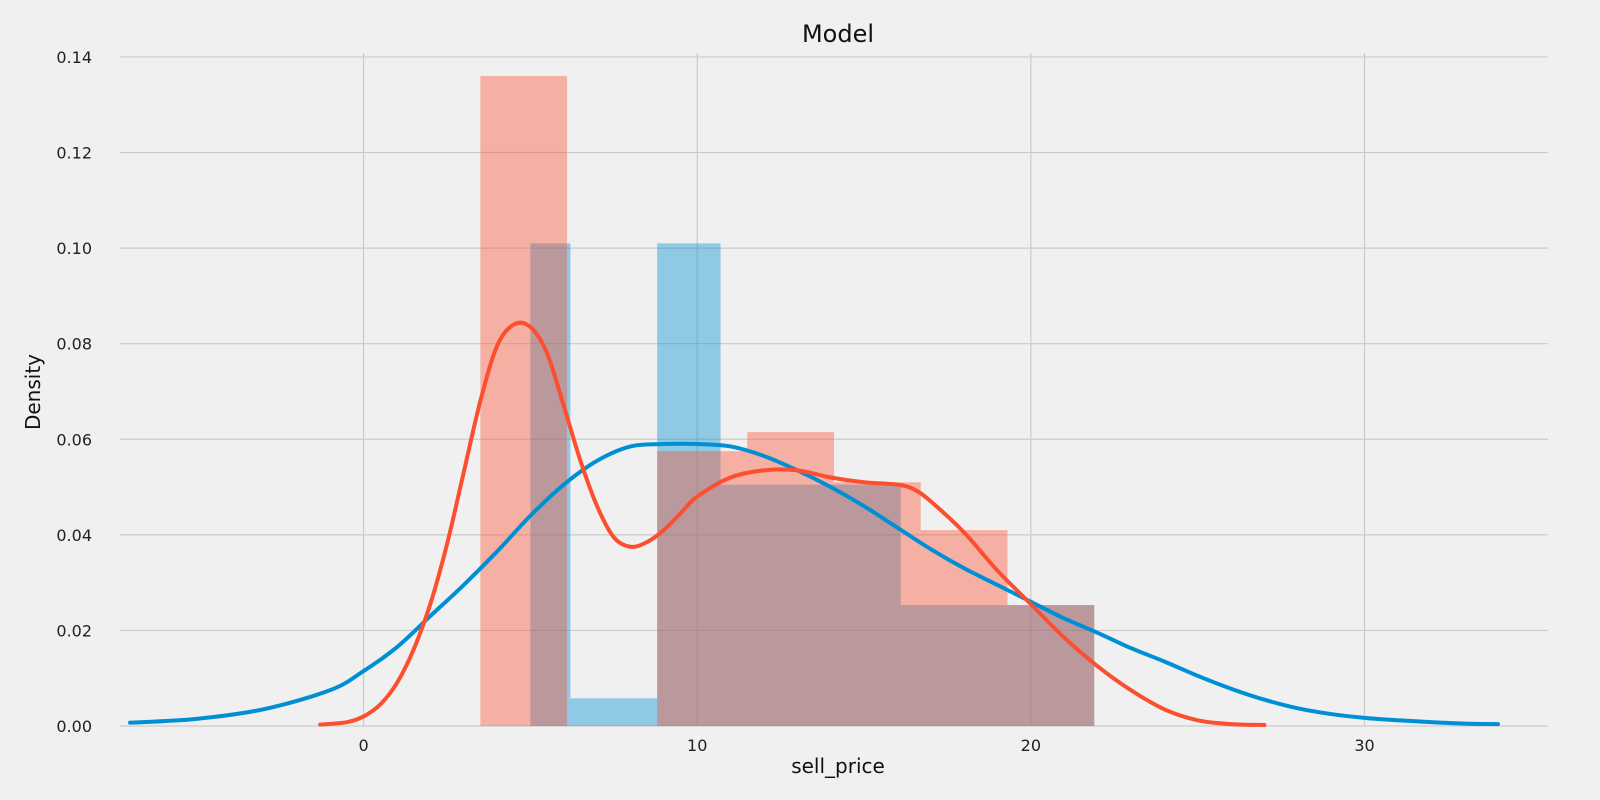 The image size is (1600, 800). Describe the element at coordinates (74, 630) in the screenshot. I see `y-tick-label: 0.02` at that location.